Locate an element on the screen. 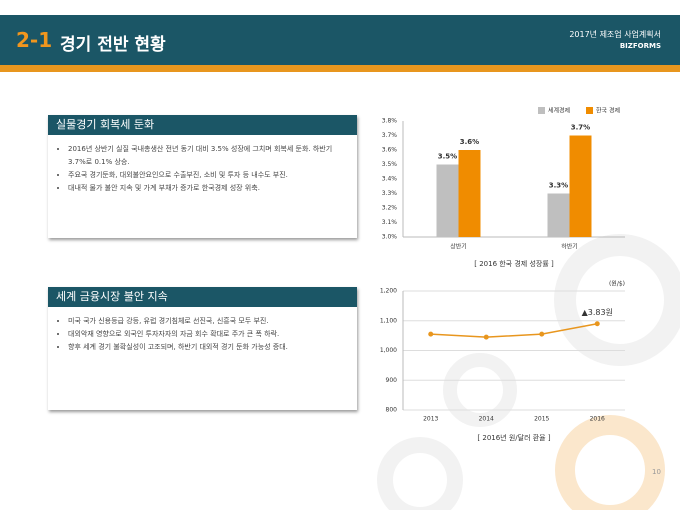  line is located at coordinates (514, 330).